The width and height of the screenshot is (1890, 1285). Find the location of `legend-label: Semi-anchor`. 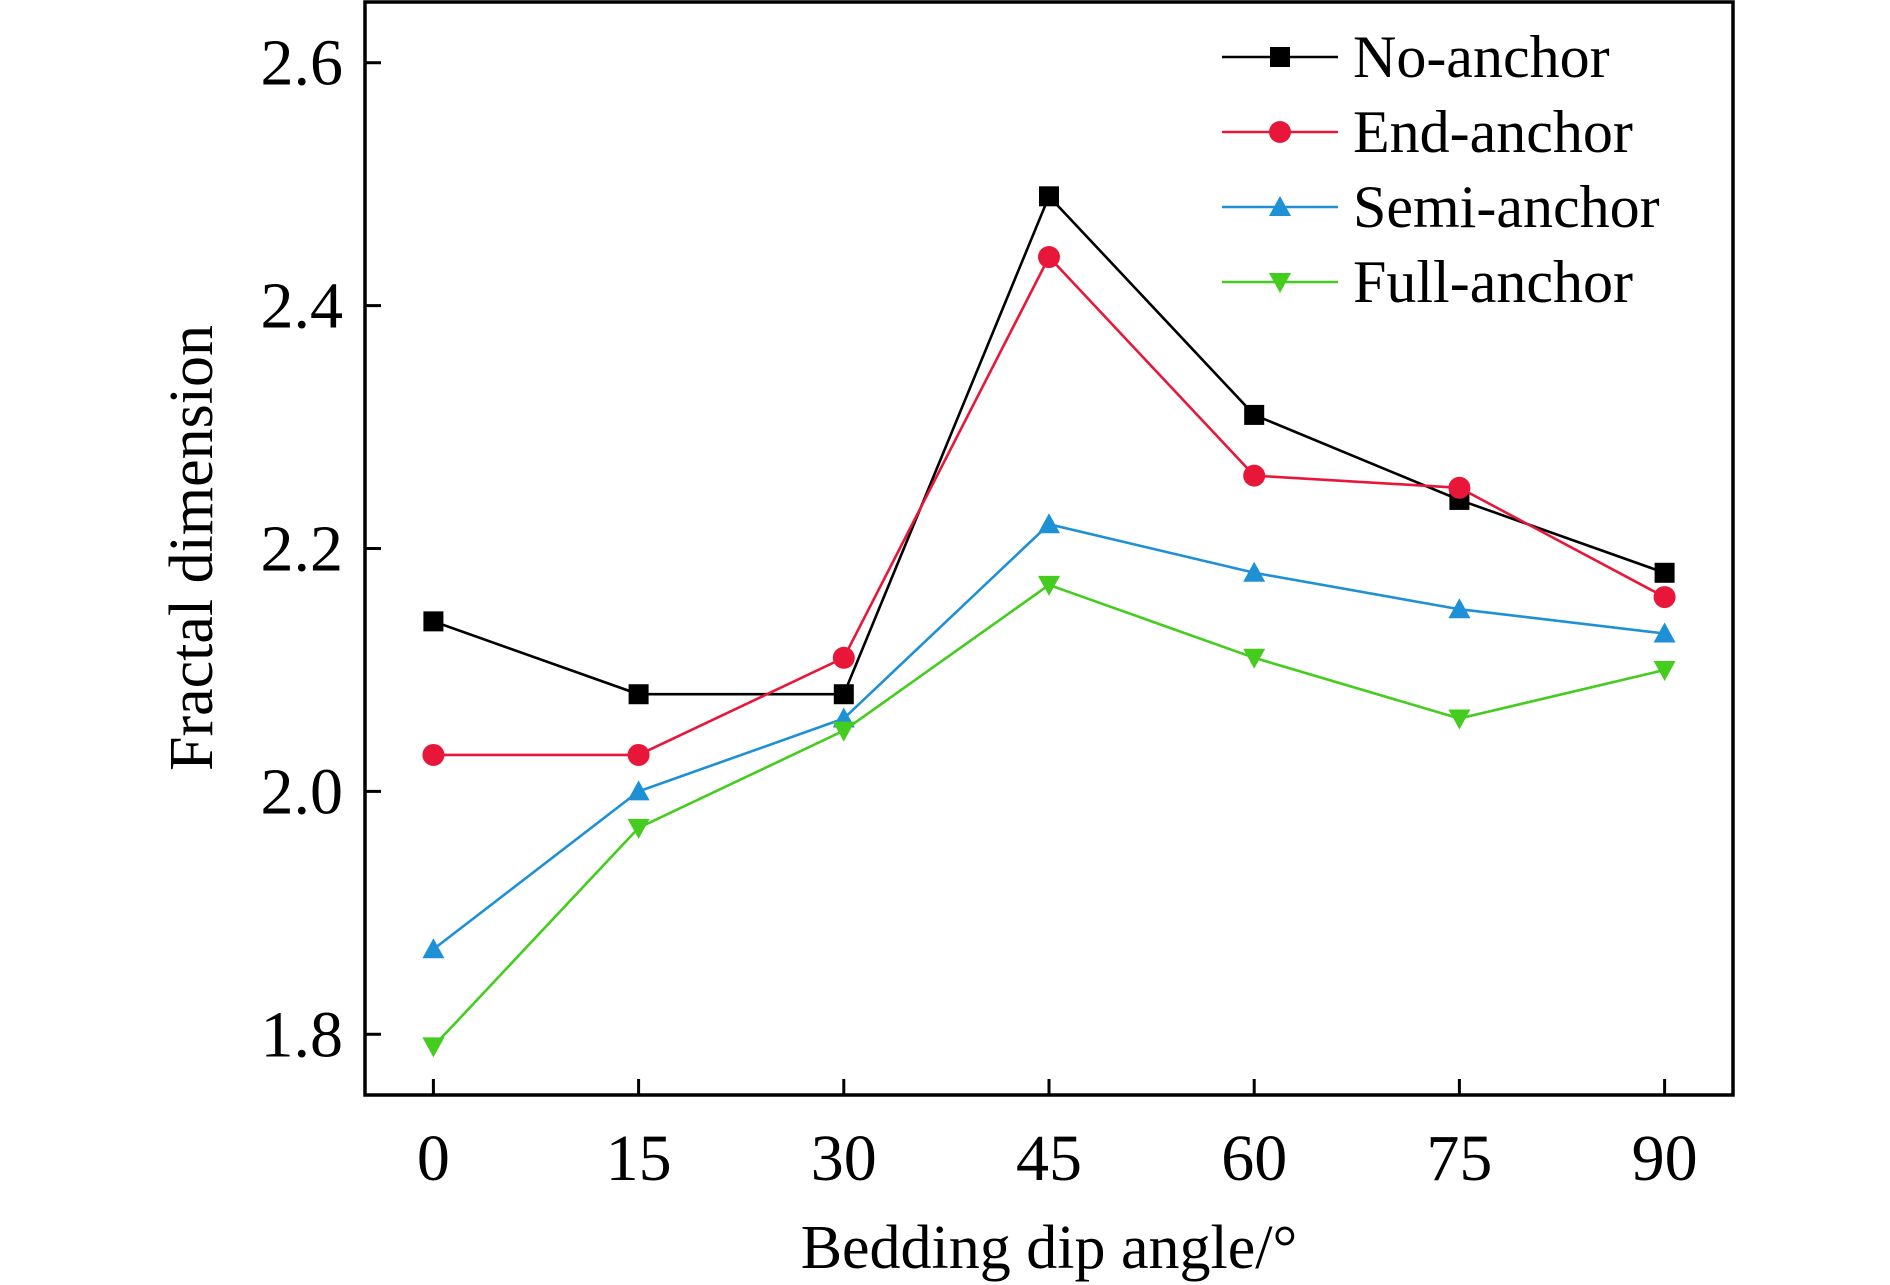

legend-label: Semi-anchor is located at coordinates (1506, 207).